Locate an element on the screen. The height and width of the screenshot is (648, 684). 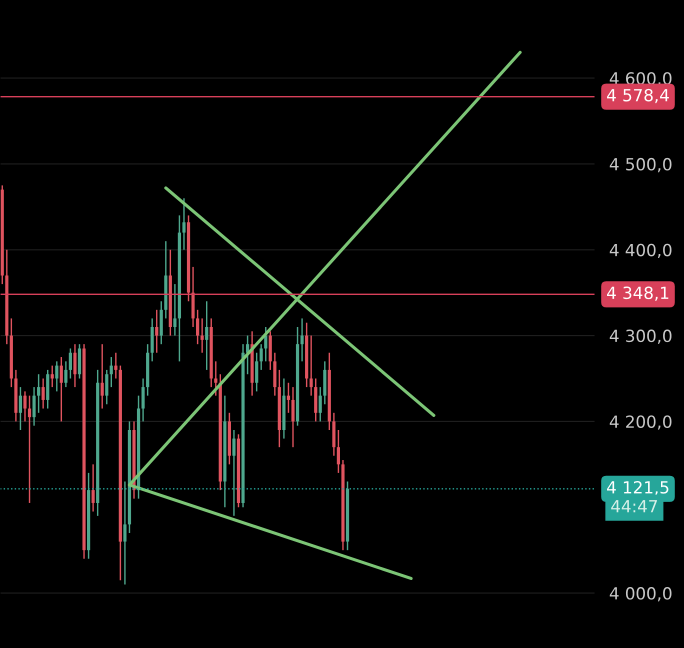
y-tick-label: 4 500,0 is located at coordinates (641, 165).